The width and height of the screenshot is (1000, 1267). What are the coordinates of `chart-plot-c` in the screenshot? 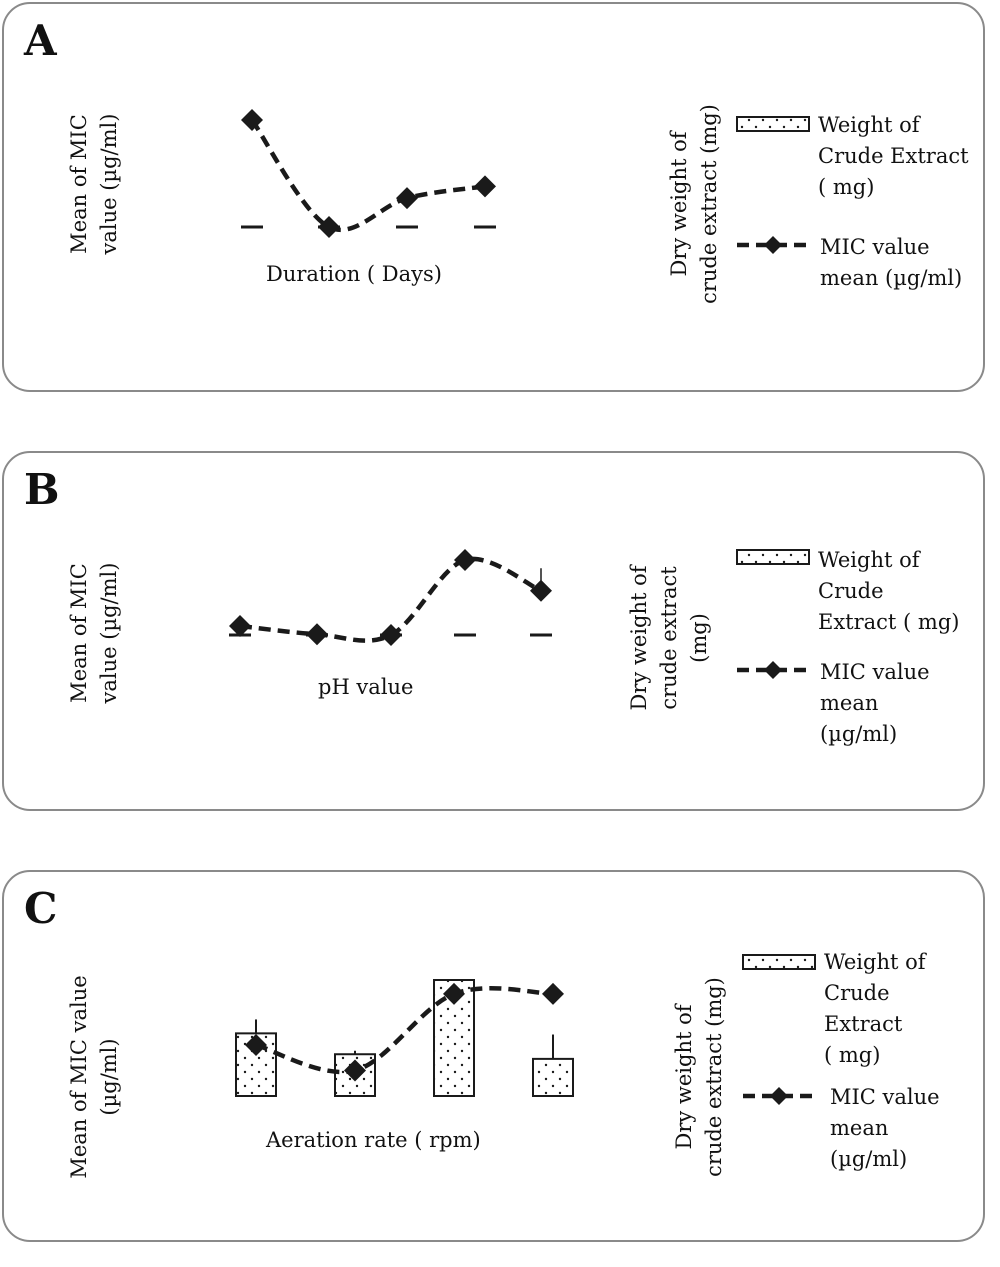 It's located at (525, 1029).